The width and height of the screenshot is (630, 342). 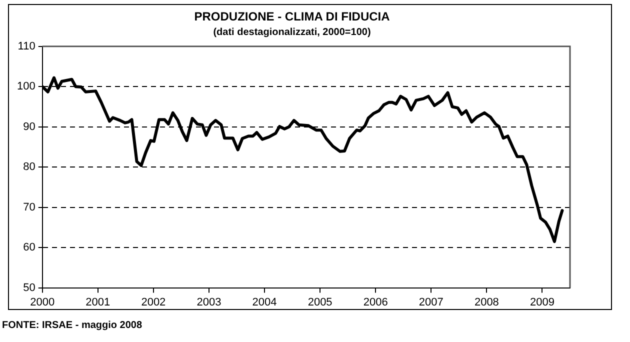 What do you see at coordinates (29, 248) in the screenshot?
I see `y-tick-label: 60` at bounding box center [29, 248].